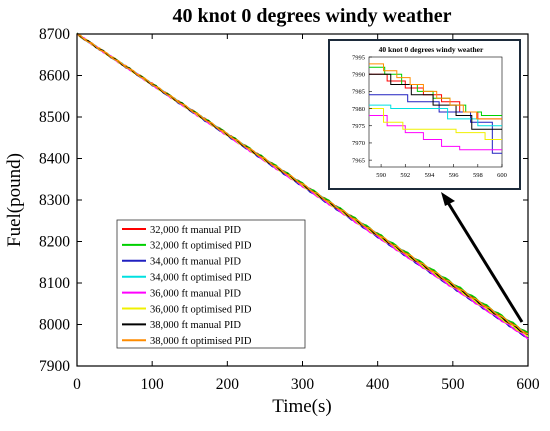  I want to click on y-tick-label: 8500, so click(54, 117).